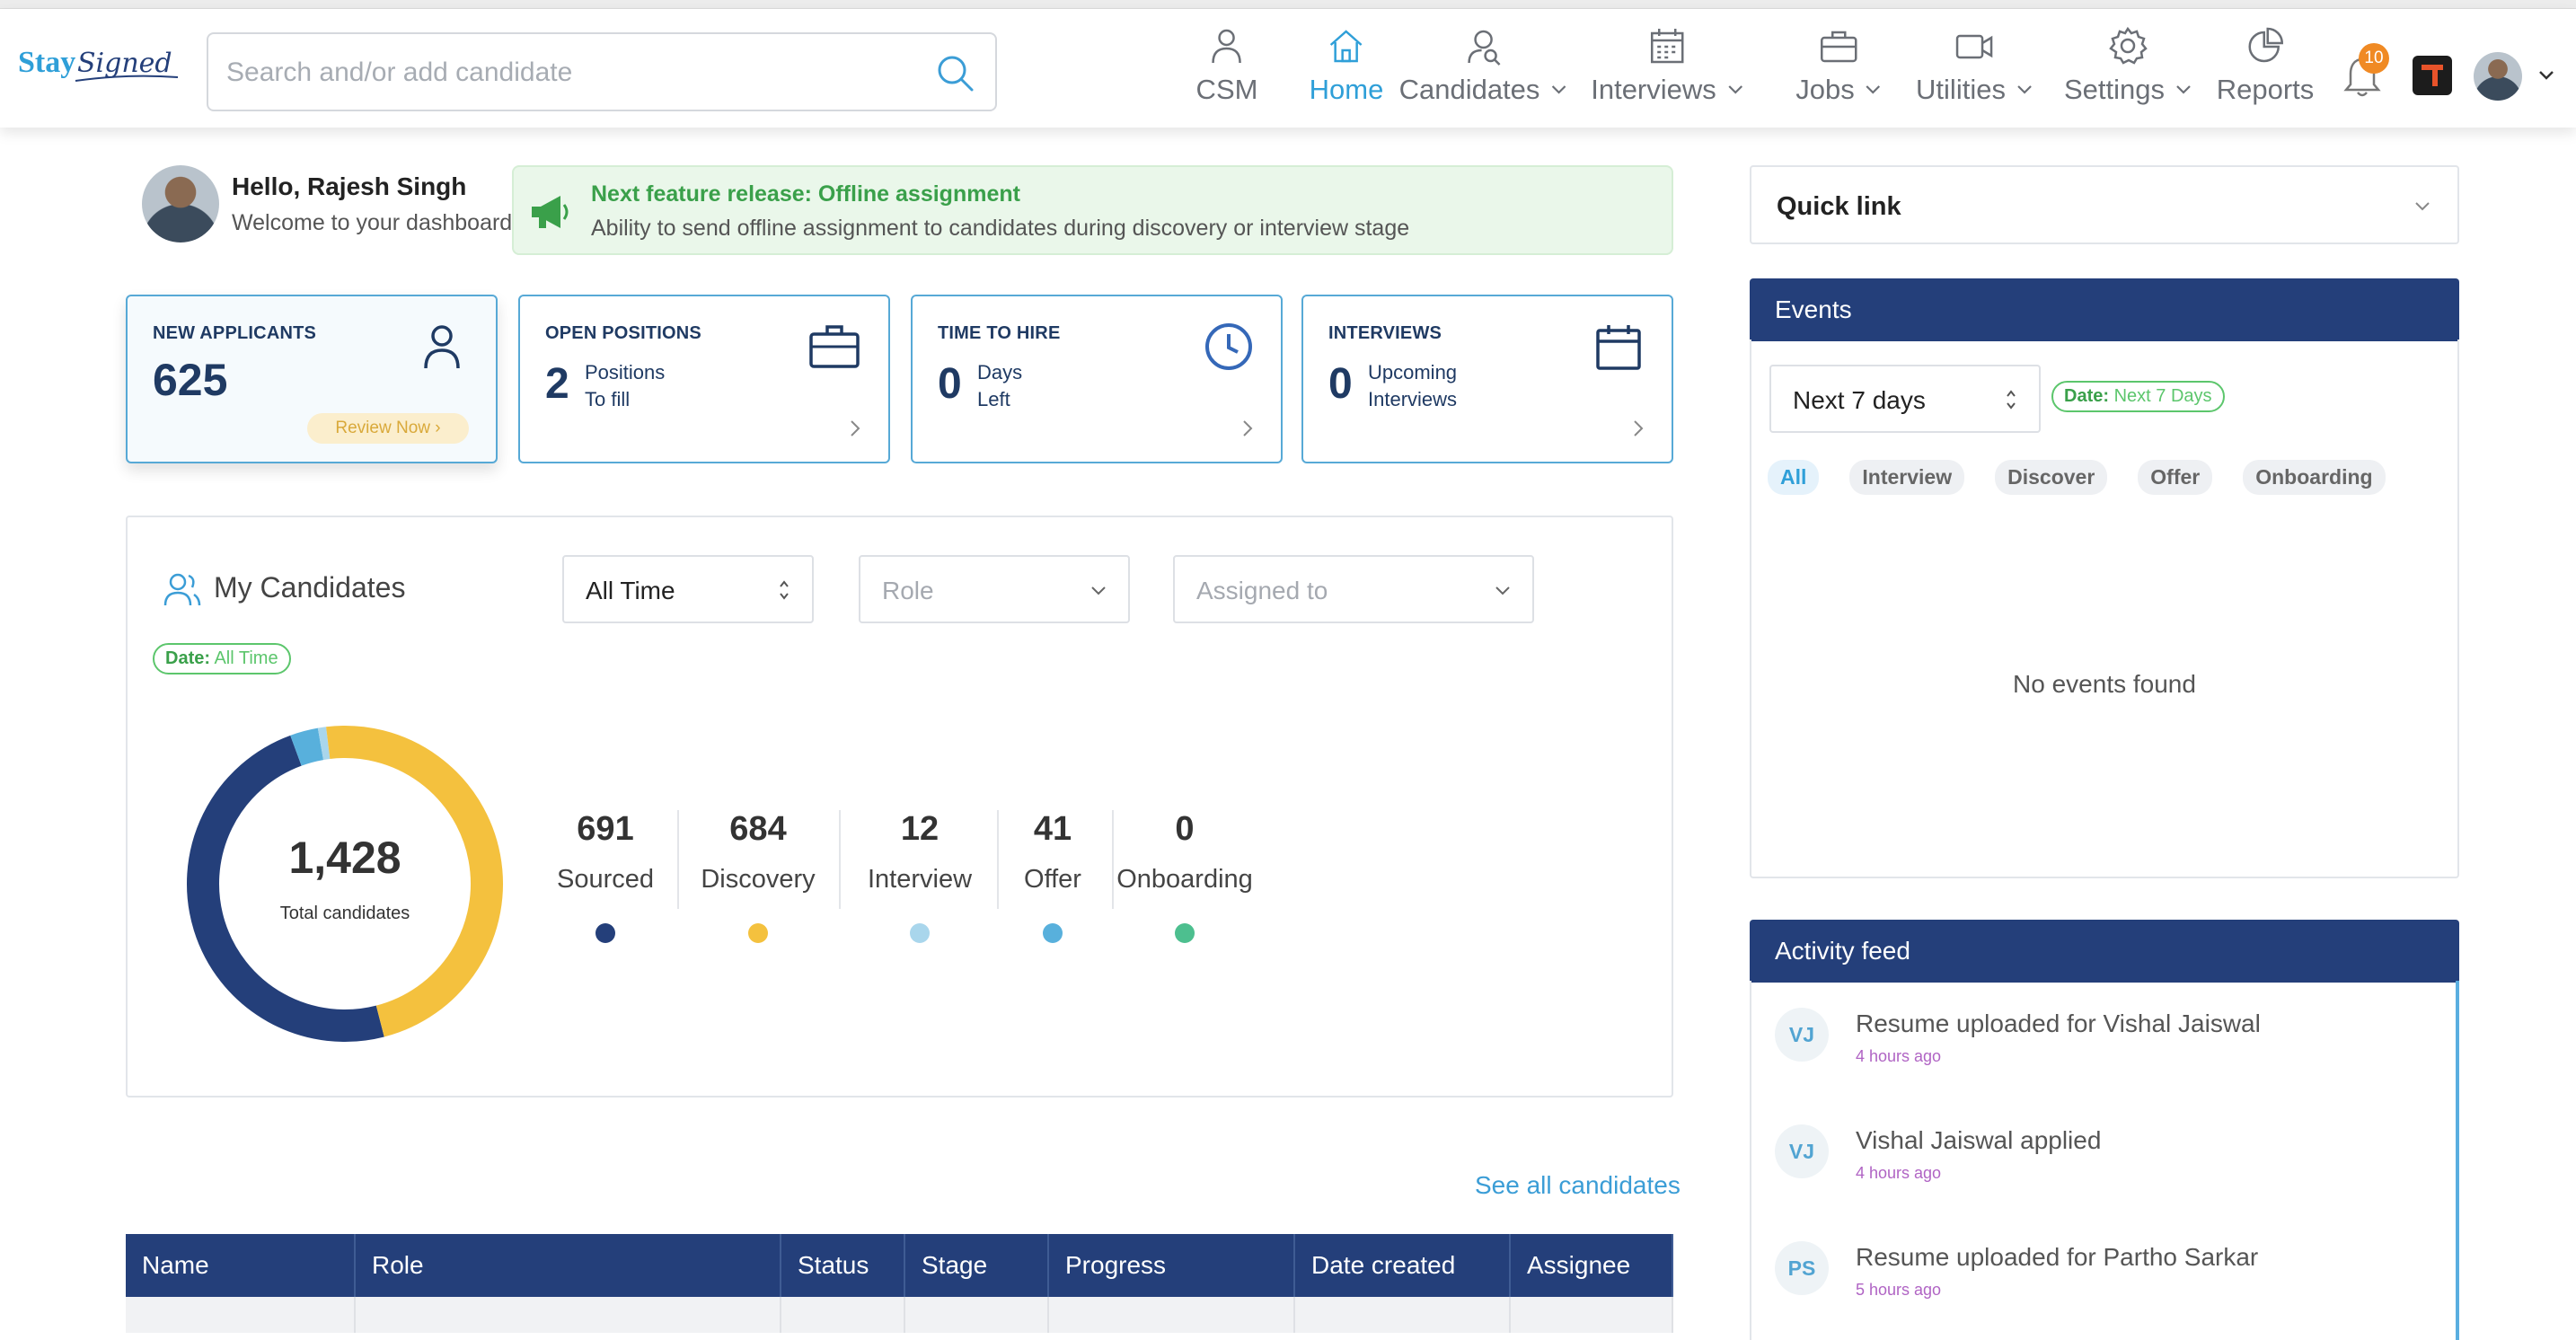 Image resolution: width=2576 pixels, height=1340 pixels. Describe the element at coordinates (605, 877) in the screenshot. I see `stage-sourced: 691 Sourced` at that location.